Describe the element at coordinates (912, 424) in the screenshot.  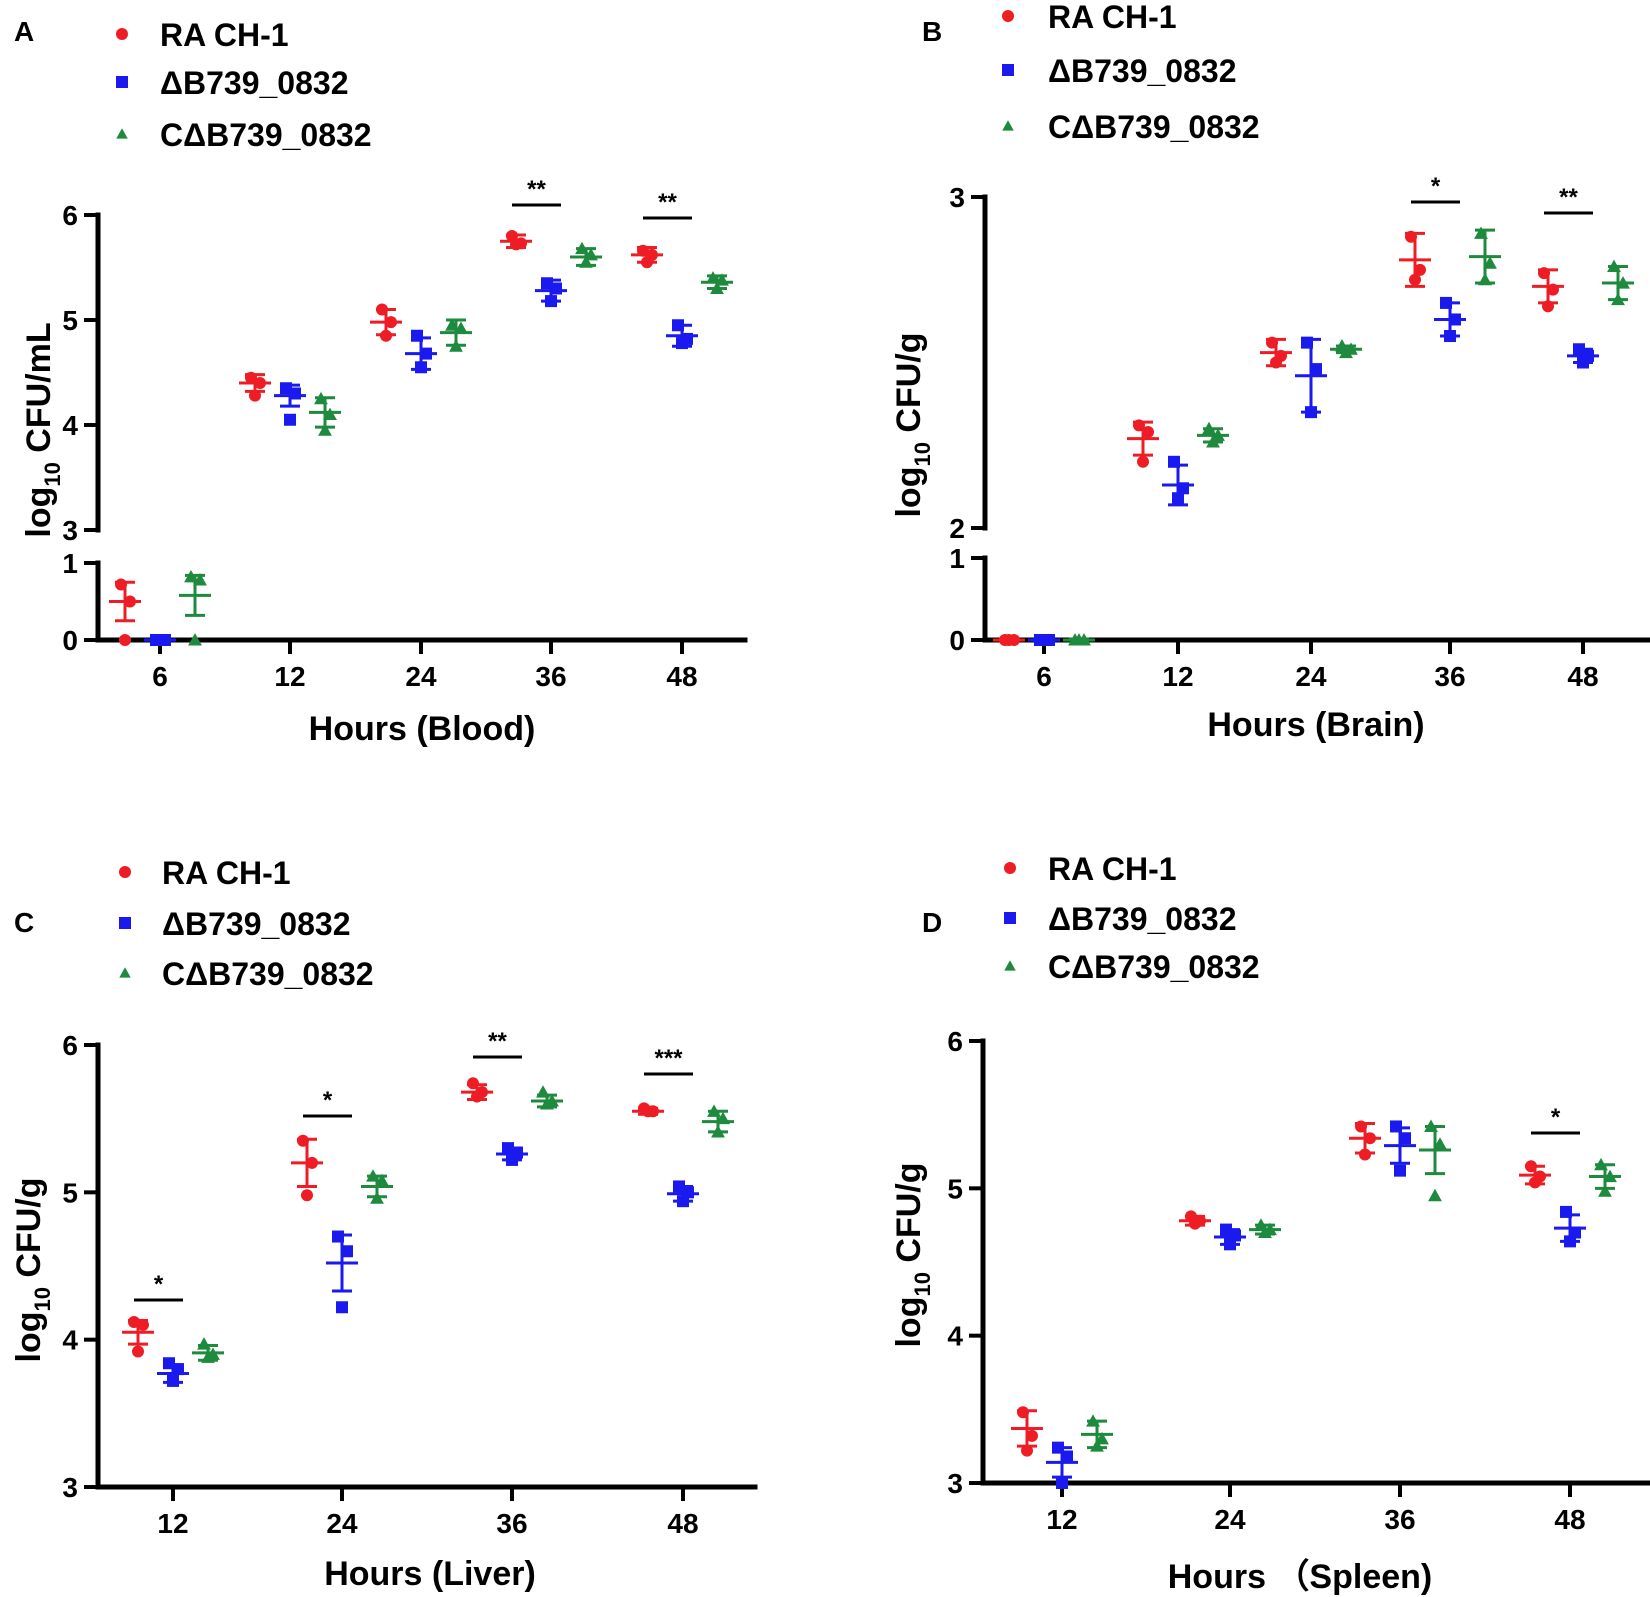
I see `y-axis-label-b: log10 CFU/g` at that location.